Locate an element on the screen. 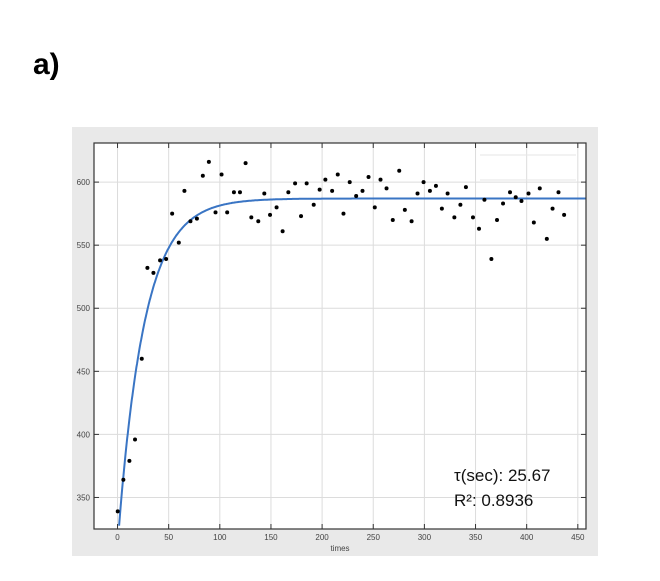 The height and width of the screenshot is (581, 660). panel-label: a) is located at coordinates (46, 64).